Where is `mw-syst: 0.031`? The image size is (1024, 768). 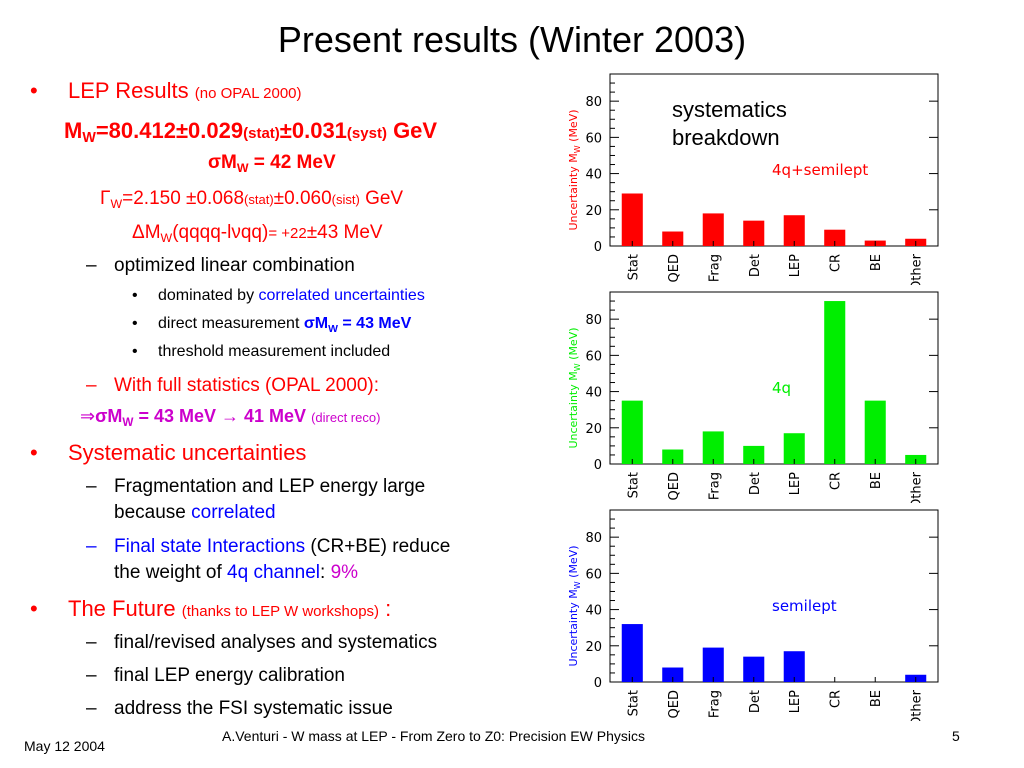 mw-syst: 0.031 is located at coordinates (319, 130).